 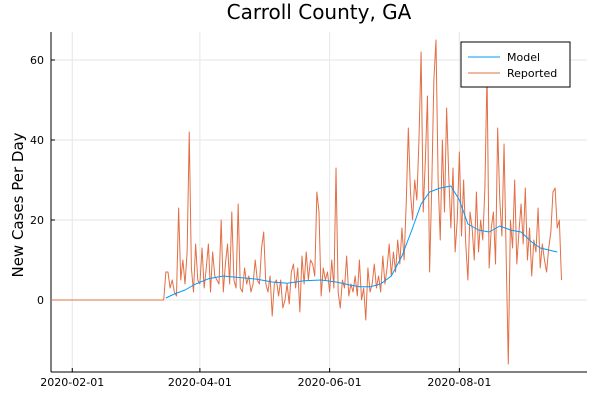 I want to click on y-tick-label: 60, so click(x=37, y=60).